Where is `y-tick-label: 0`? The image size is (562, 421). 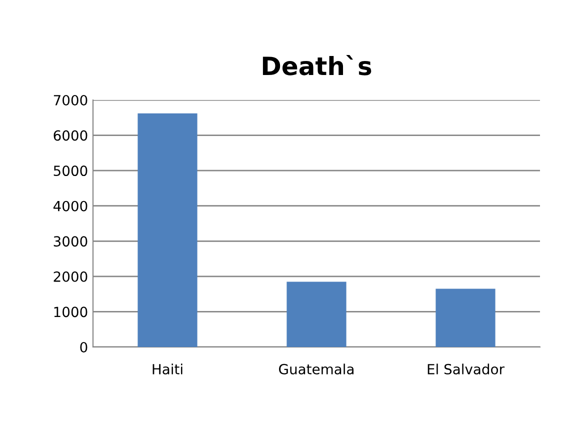
y-tick-label: 0 is located at coordinates (84, 347).